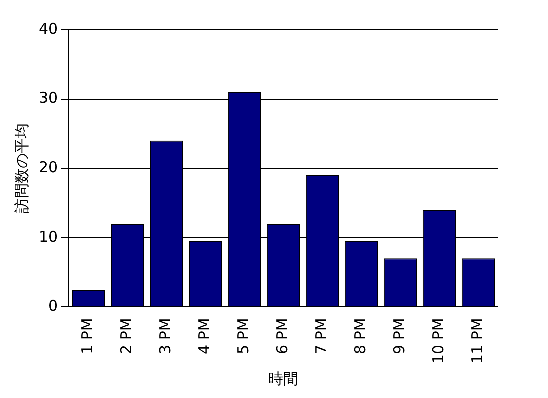 This screenshot has height=398, width=548. What do you see at coordinates (48, 237) in the screenshot?
I see `y-tick-label: 10` at bounding box center [48, 237].